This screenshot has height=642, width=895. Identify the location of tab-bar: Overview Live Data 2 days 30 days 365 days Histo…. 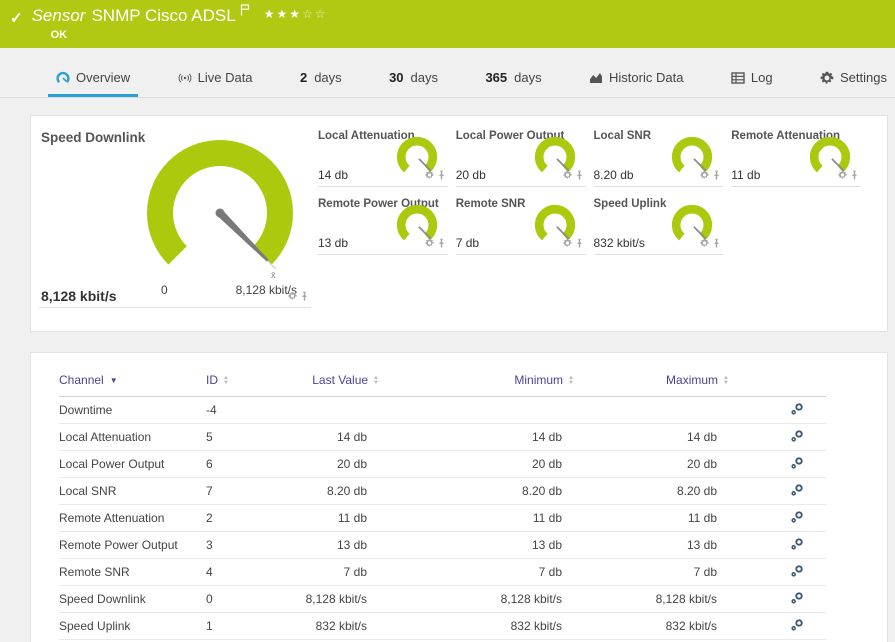
(447, 73).